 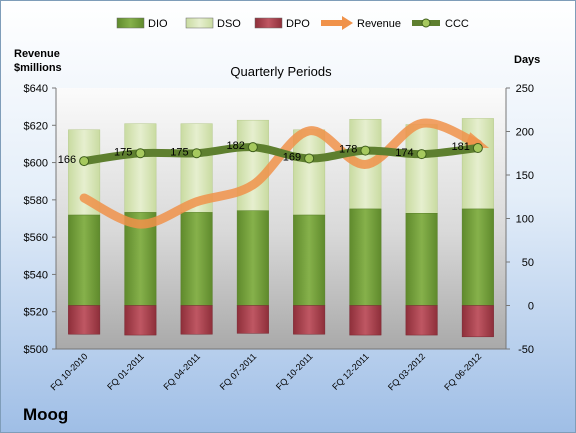 I want to click on x-tick-label: FQ 12-2011, so click(x=350, y=371).